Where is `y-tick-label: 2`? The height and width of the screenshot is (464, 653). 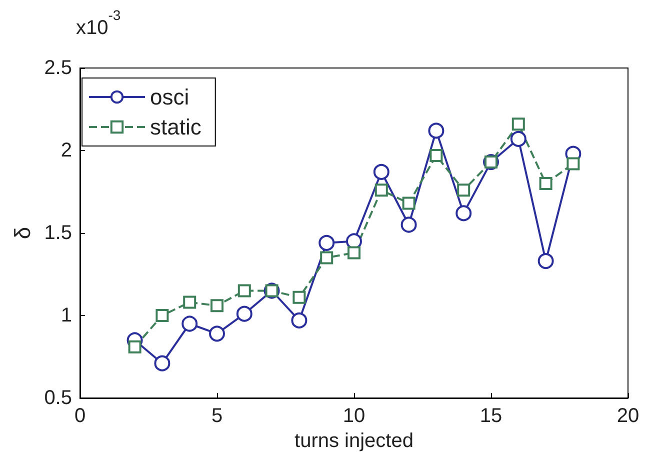
y-tick-label: 2 is located at coordinates (66, 151).